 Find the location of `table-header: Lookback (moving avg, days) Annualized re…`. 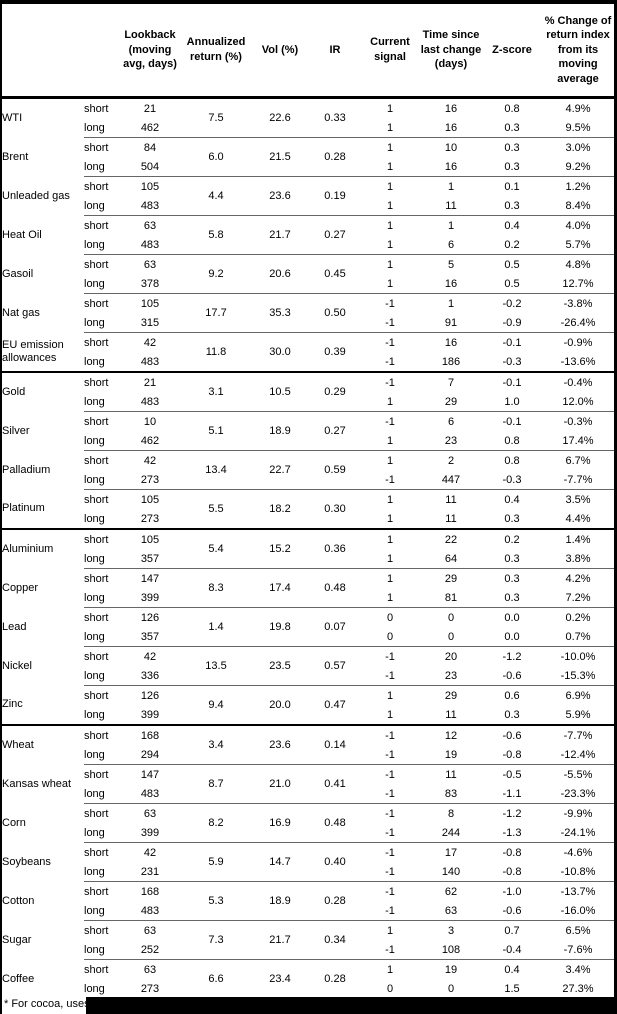

table-header: Lookback (moving avg, days) Annualized re… is located at coordinates (308, 51).